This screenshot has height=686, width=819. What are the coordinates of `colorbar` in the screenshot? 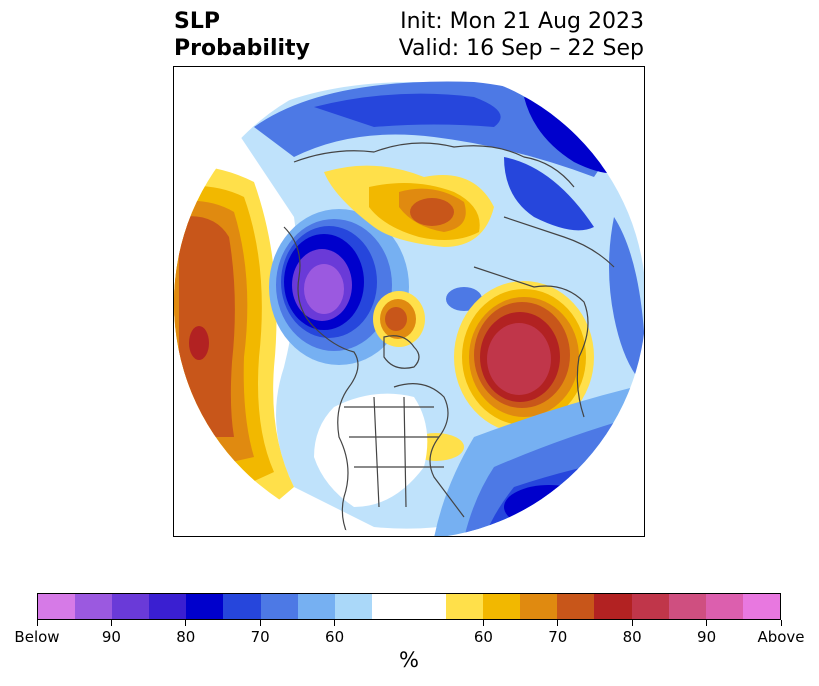 It's located at (409, 606).